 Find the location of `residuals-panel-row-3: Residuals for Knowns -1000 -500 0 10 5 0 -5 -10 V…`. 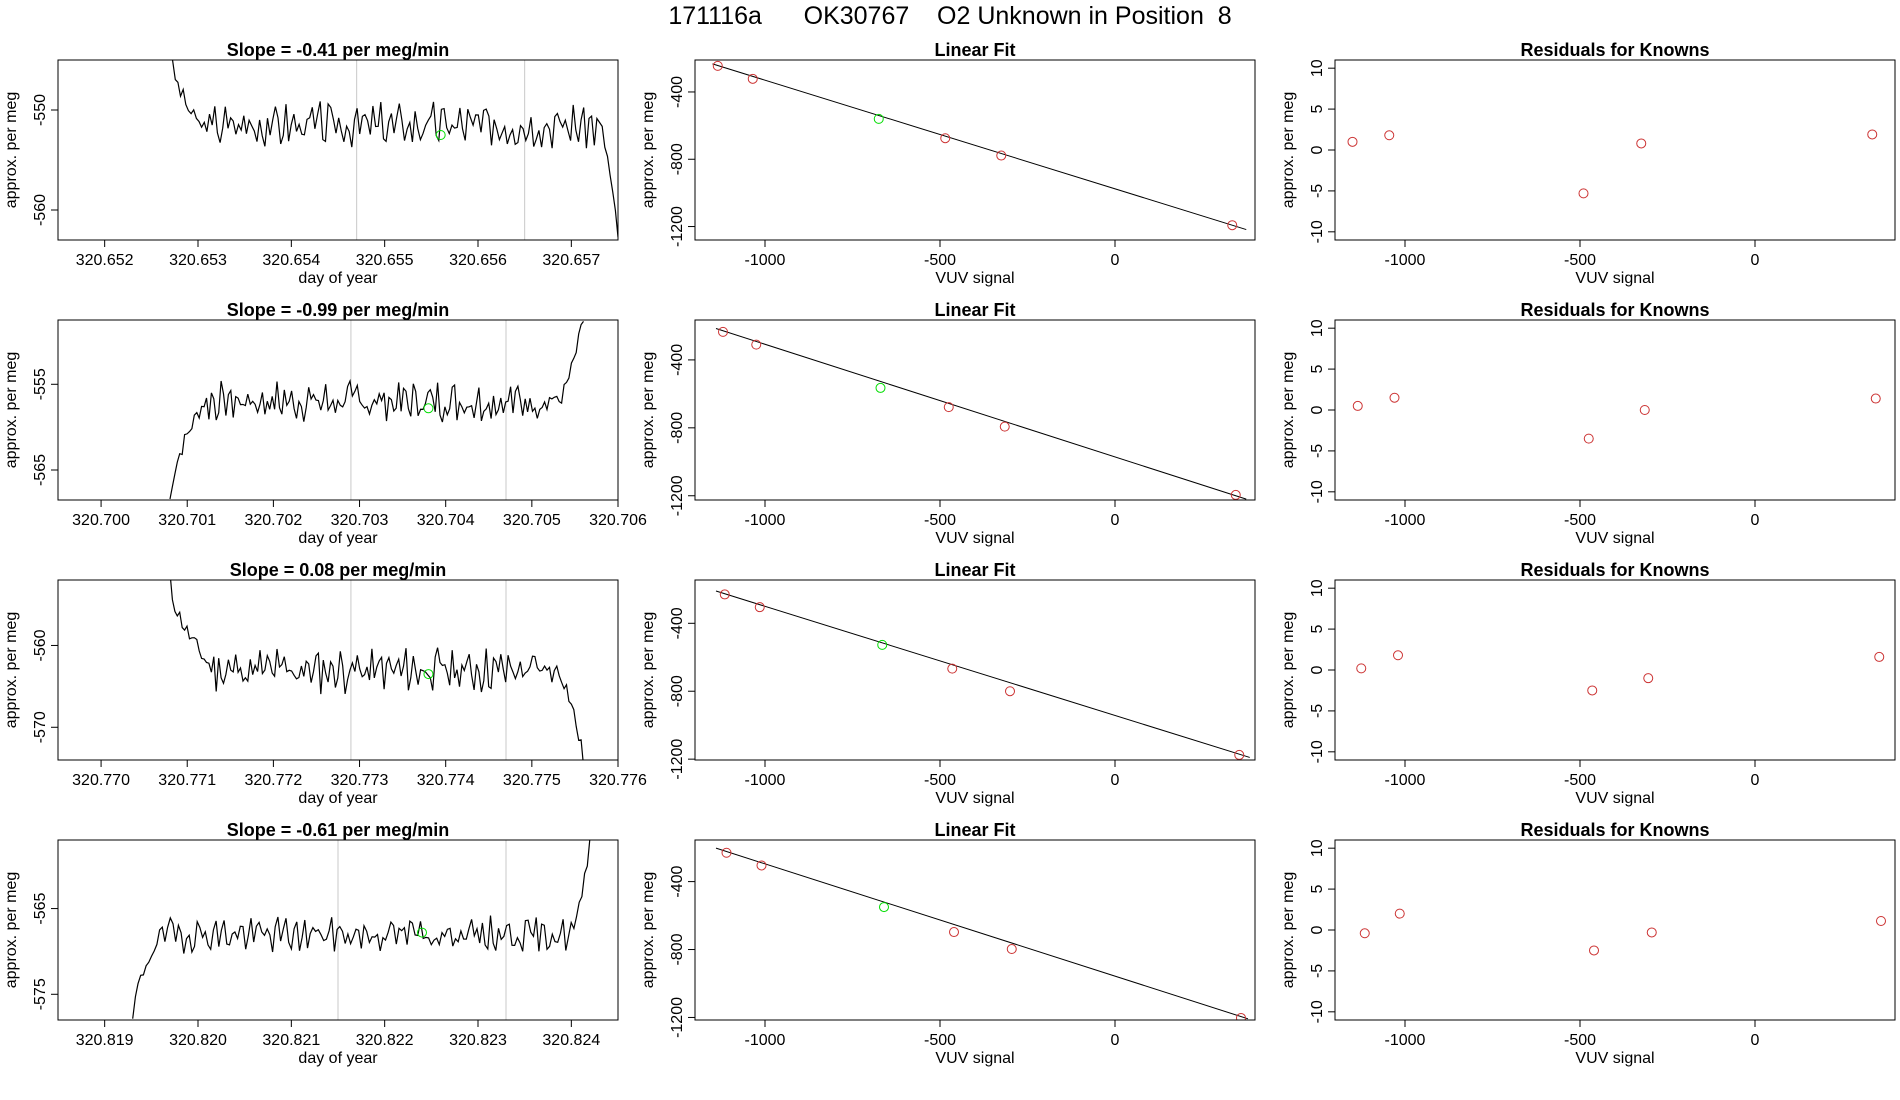

residuals-panel-row-3: Residuals for Knowns -1000 -500 0 10 5 0 -5 -10 V… is located at coordinates (1588, 683).